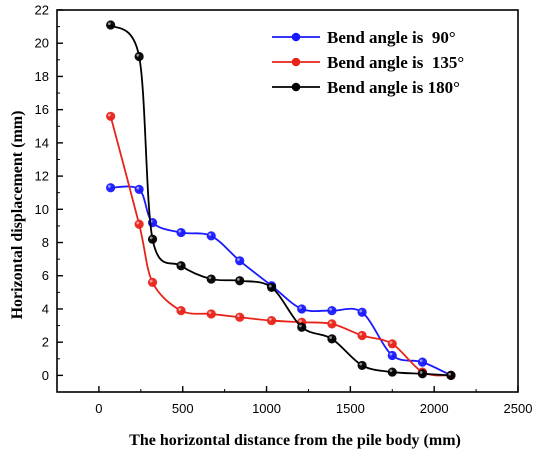 The image size is (550, 460). I want to click on legend-label: Bend angle is 135°, so click(395, 62).